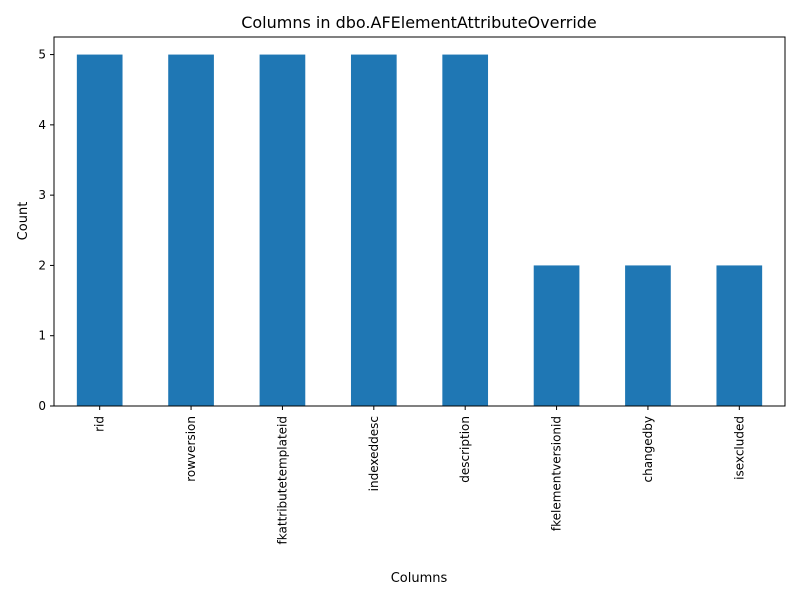 This screenshot has height=600, width=800. What do you see at coordinates (419, 578) in the screenshot?
I see `x-axis-label: Columns` at bounding box center [419, 578].